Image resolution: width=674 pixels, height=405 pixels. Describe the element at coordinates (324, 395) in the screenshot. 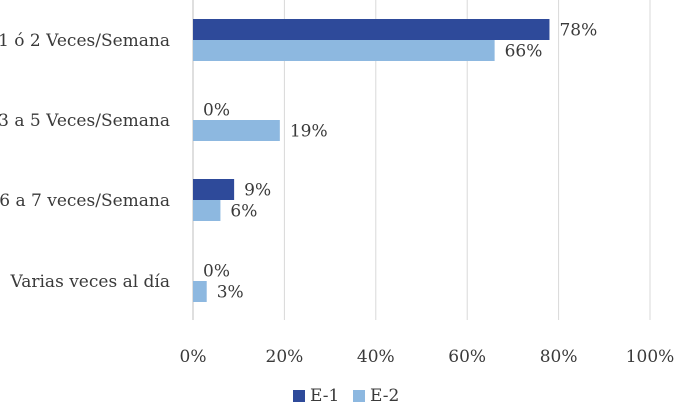

I see `legend-label: E-1` at that location.